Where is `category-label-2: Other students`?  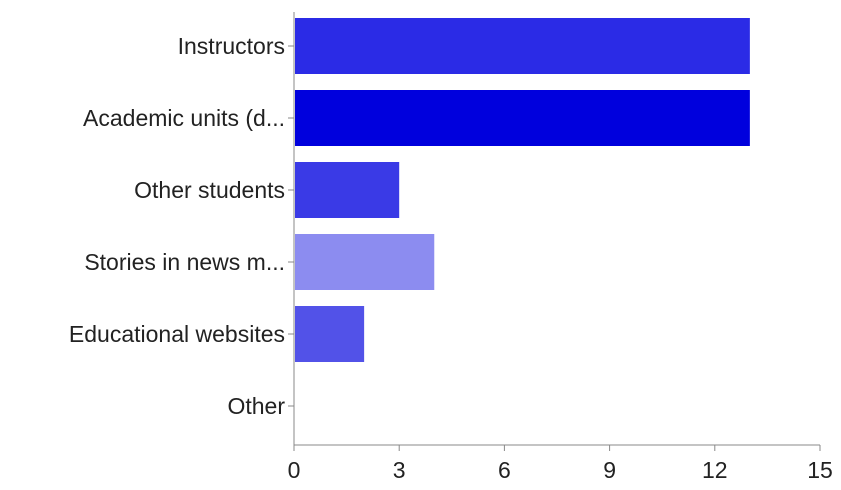 category-label-2: Other students is located at coordinates (209, 190).